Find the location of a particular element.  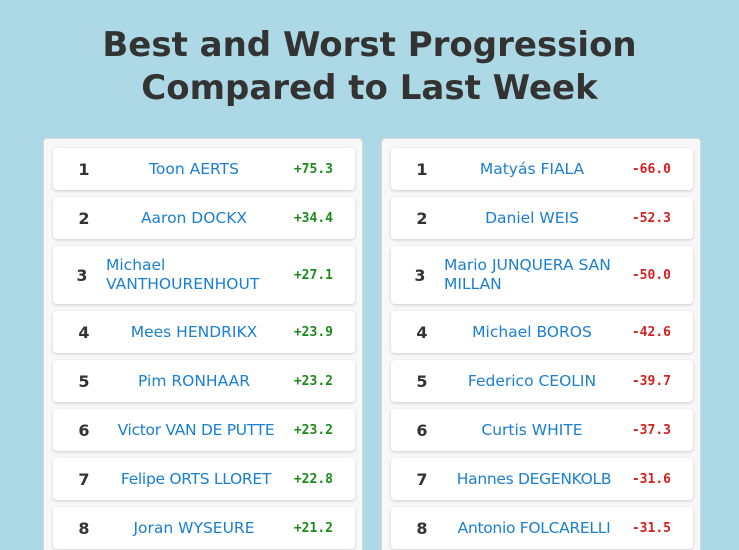

list-item: 5 Pim RONHAAR +23.2 is located at coordinates (204, 381).